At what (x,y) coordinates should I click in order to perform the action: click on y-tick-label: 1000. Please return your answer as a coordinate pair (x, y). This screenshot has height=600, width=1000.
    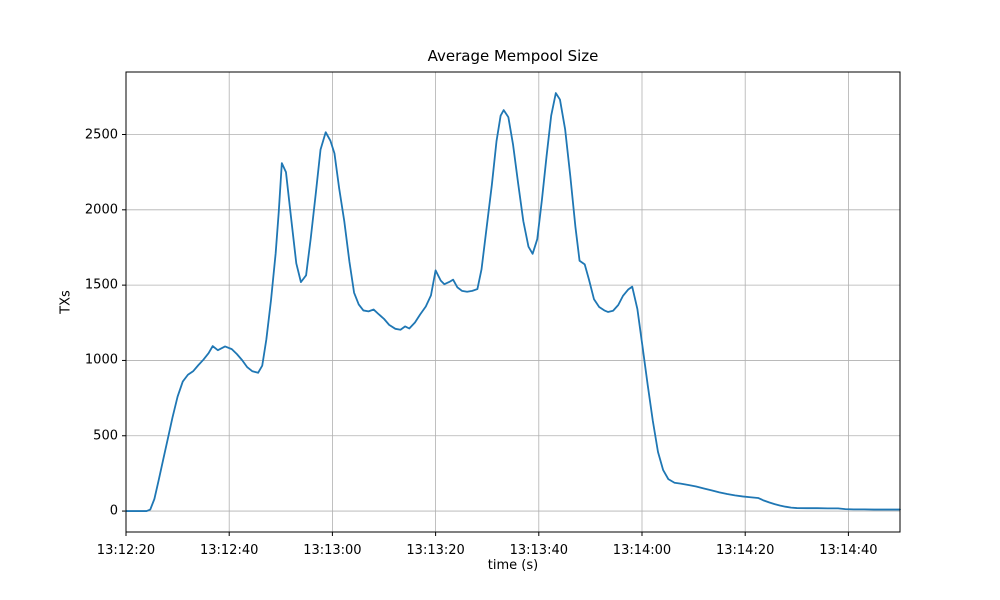
    Looking at the image, I should click on (101, 360).